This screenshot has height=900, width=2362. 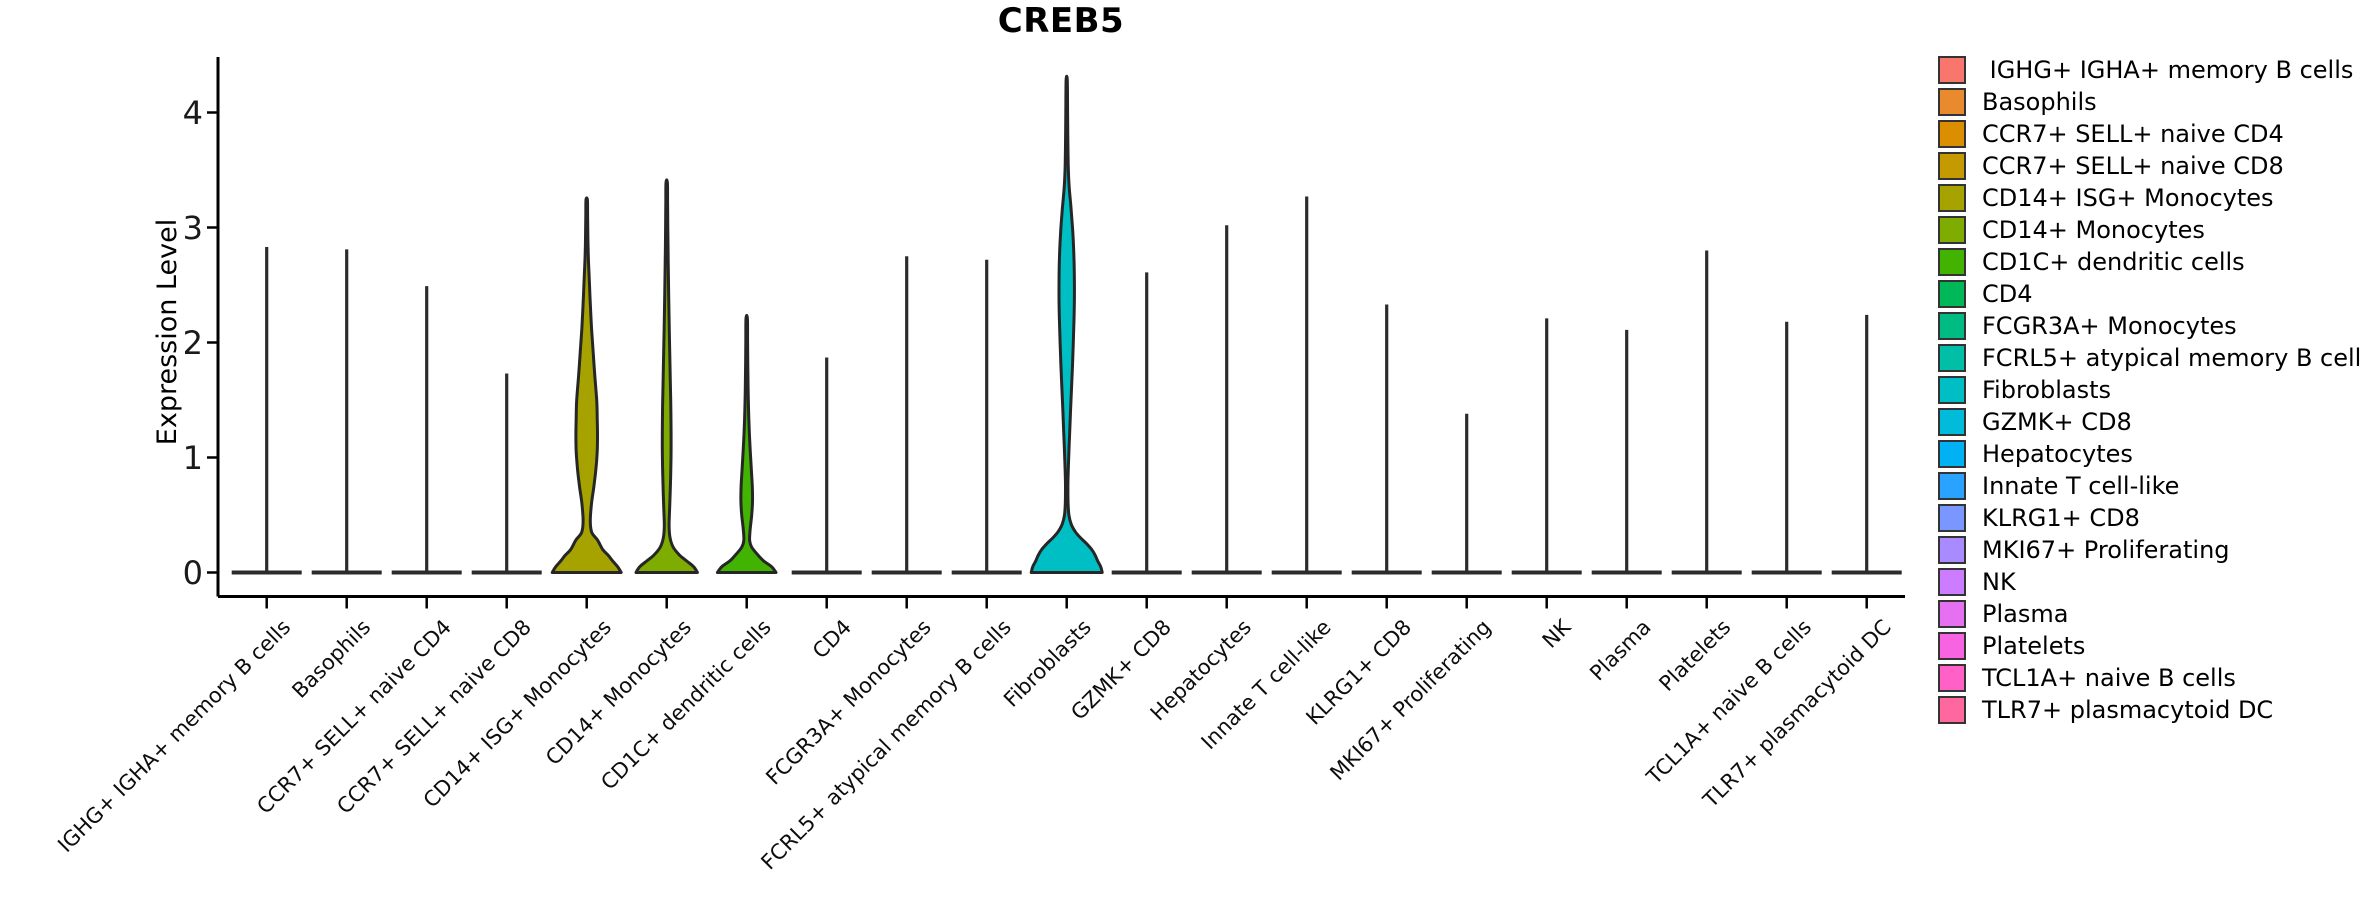 What do you see at coordinates (2128, 197) in the screenshot?
I see `legend-label: CD14+ ISG+ Monocytes` at bounding box center [2128, 197].